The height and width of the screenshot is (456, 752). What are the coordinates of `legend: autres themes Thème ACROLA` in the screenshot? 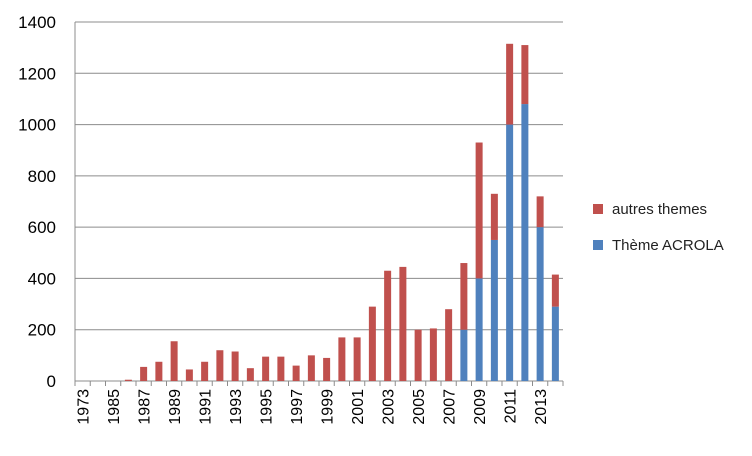 It's located at (658, 234).